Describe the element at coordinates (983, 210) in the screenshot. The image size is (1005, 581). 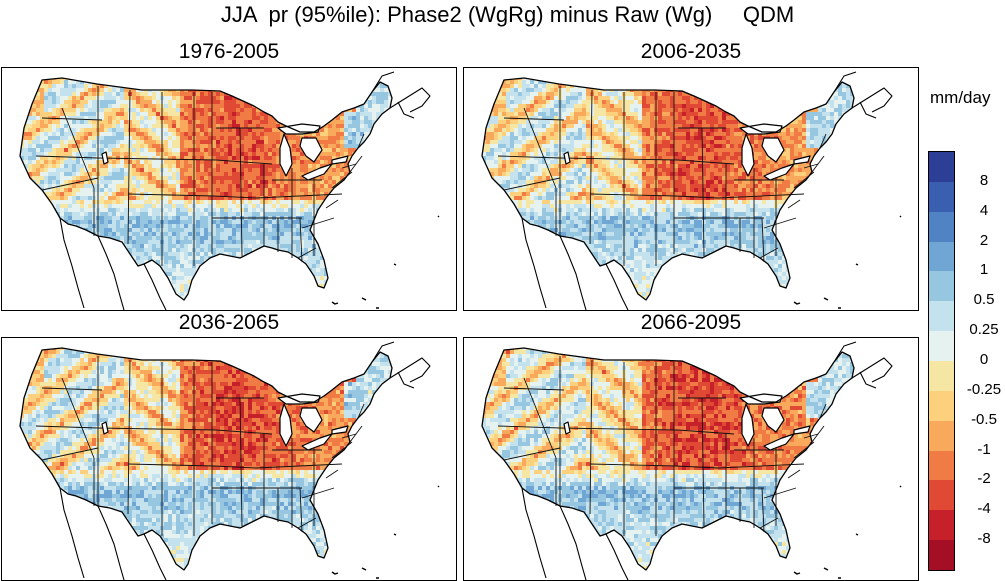
I see `colorbar-label: 4` at that location.